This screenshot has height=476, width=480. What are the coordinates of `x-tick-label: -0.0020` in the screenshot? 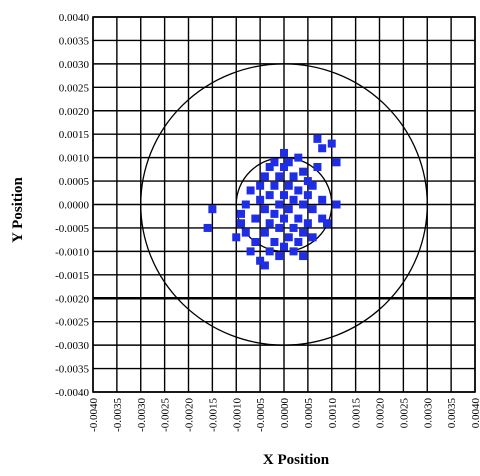 It's located at (190, 415).